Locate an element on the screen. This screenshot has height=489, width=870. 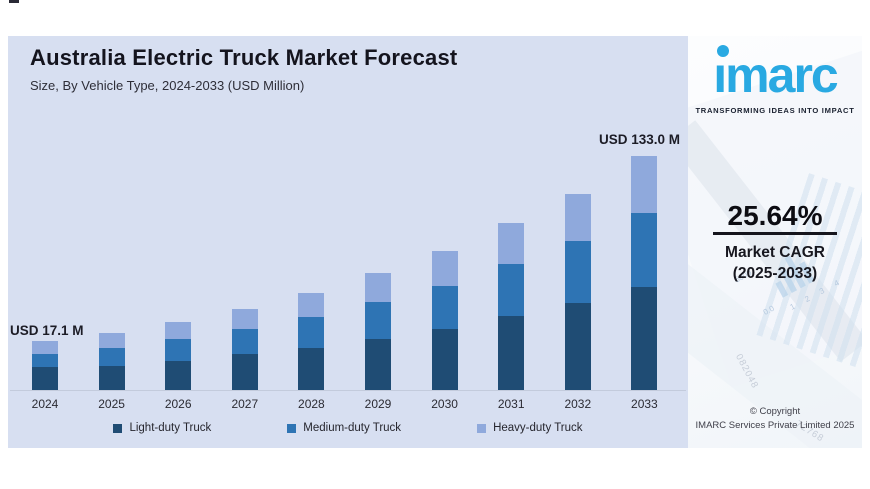
bar-2025 is located at coordinates (111, 361).